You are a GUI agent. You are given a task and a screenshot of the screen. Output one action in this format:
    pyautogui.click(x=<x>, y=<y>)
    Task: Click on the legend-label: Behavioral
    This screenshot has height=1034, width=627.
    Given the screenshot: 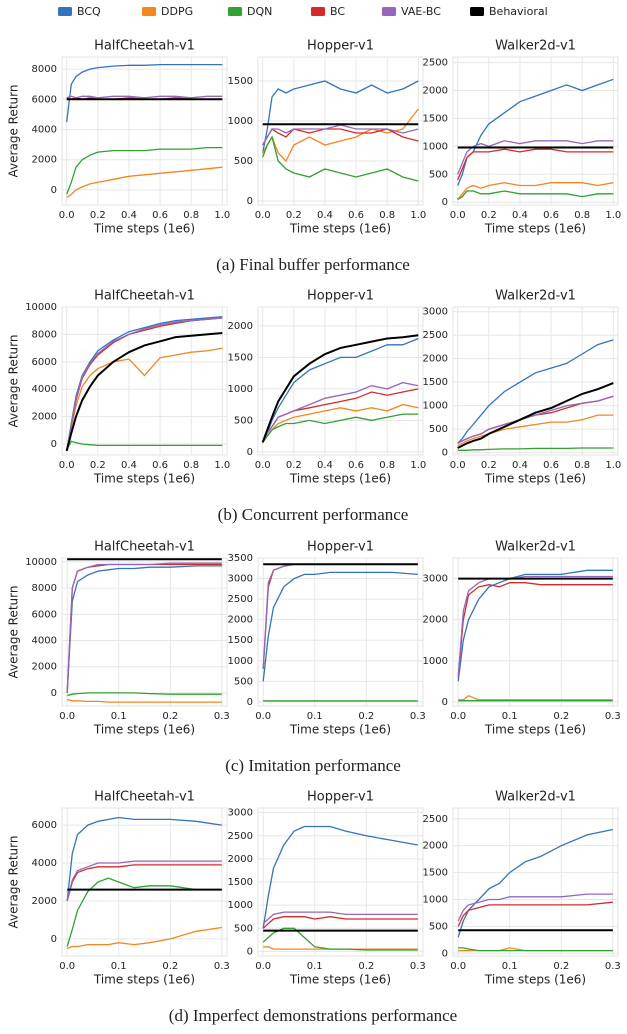 What is the action you would take?
    pyautogui.click(x=518, y=11)
    